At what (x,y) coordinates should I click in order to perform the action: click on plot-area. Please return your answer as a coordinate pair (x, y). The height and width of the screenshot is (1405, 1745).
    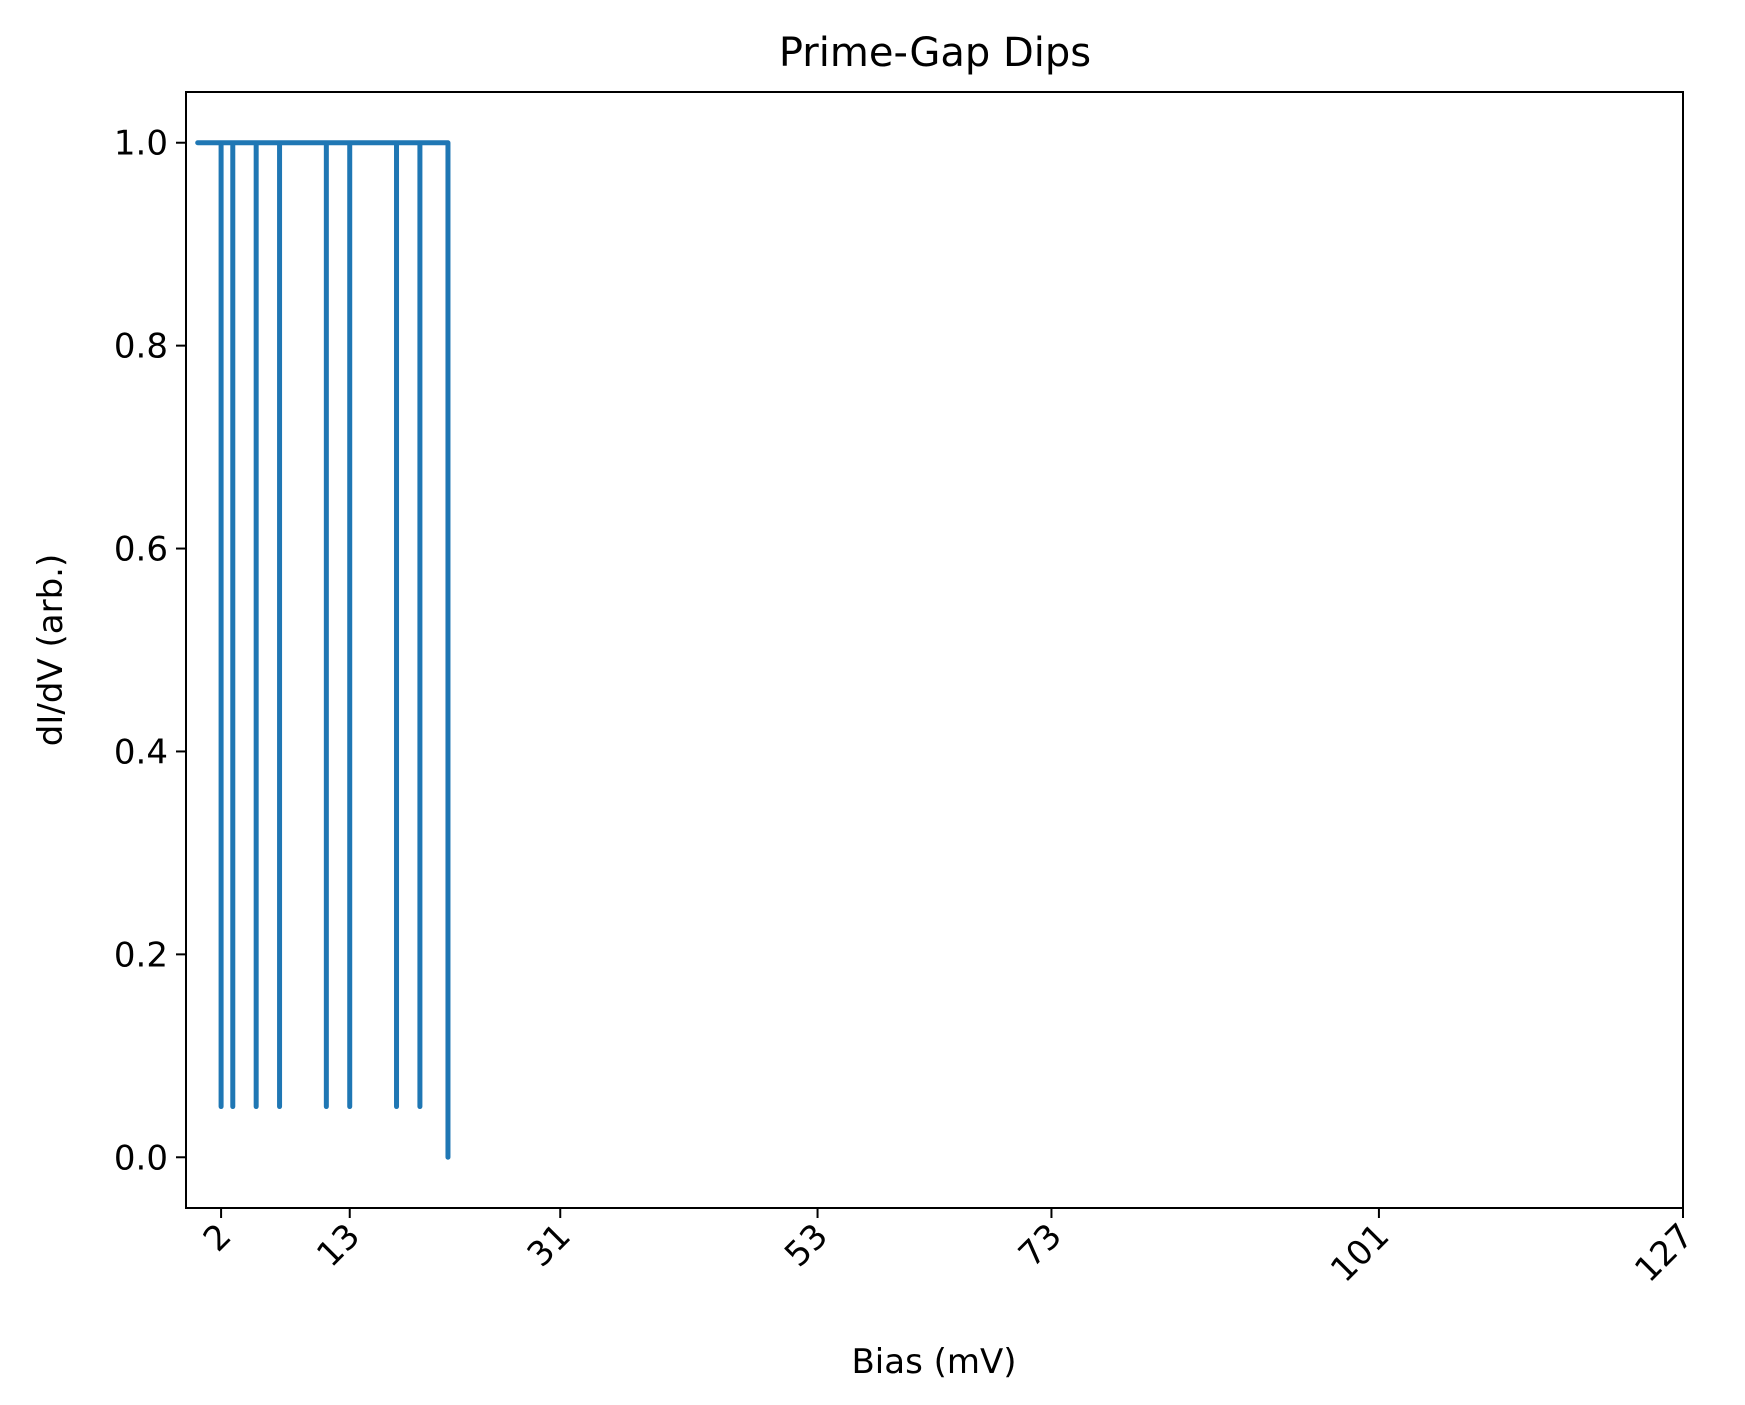
    Looking at the image, I should click on (323, 650).